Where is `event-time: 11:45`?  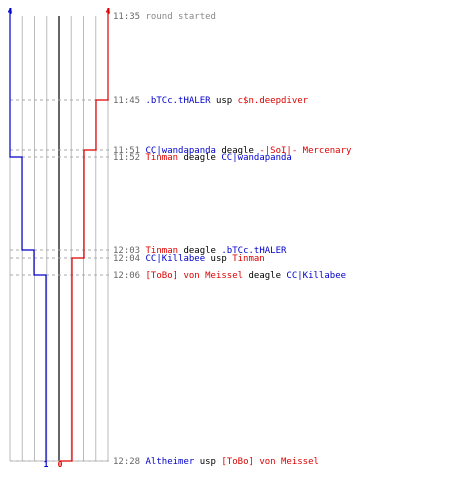
event-time: 11:45 is located at coordinates (129, 101).